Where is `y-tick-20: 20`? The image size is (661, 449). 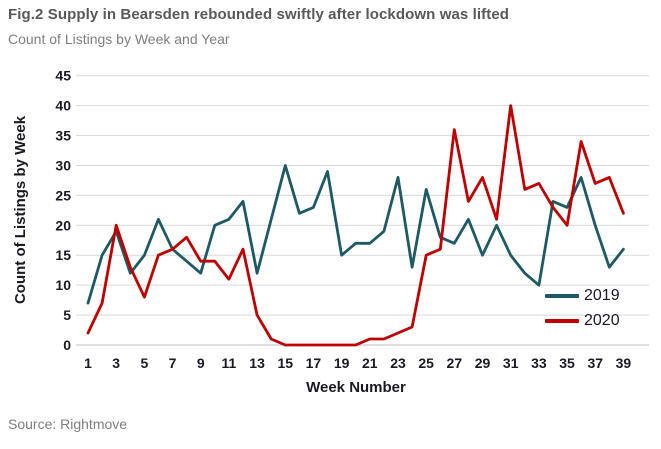 y-tick-20: 20 is located at coordinates (63, 225).